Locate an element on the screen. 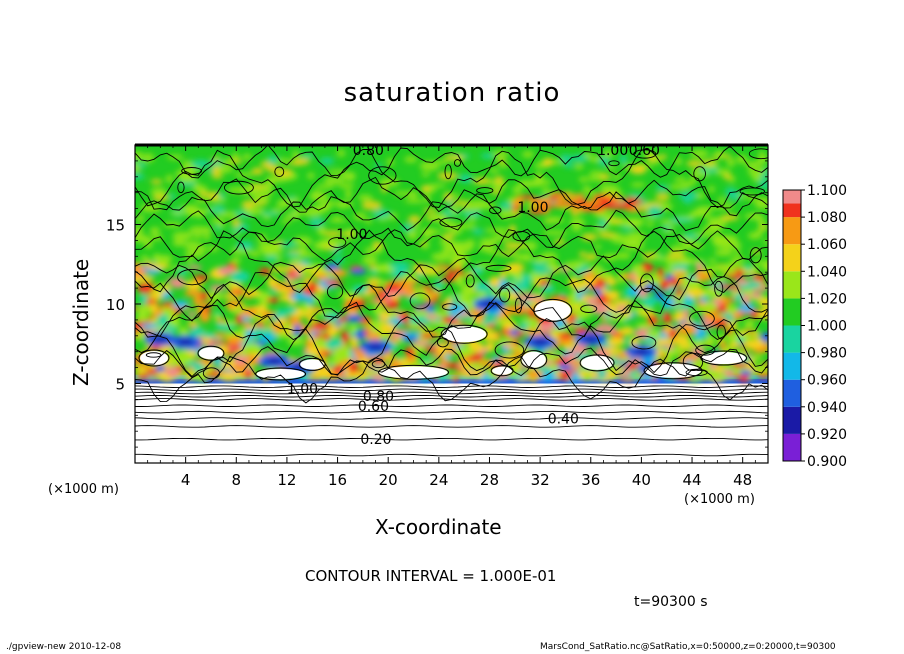 The height and width of the screenshot is (654, 904). contour-label: 0.40 is located at coordinates (563, 419).